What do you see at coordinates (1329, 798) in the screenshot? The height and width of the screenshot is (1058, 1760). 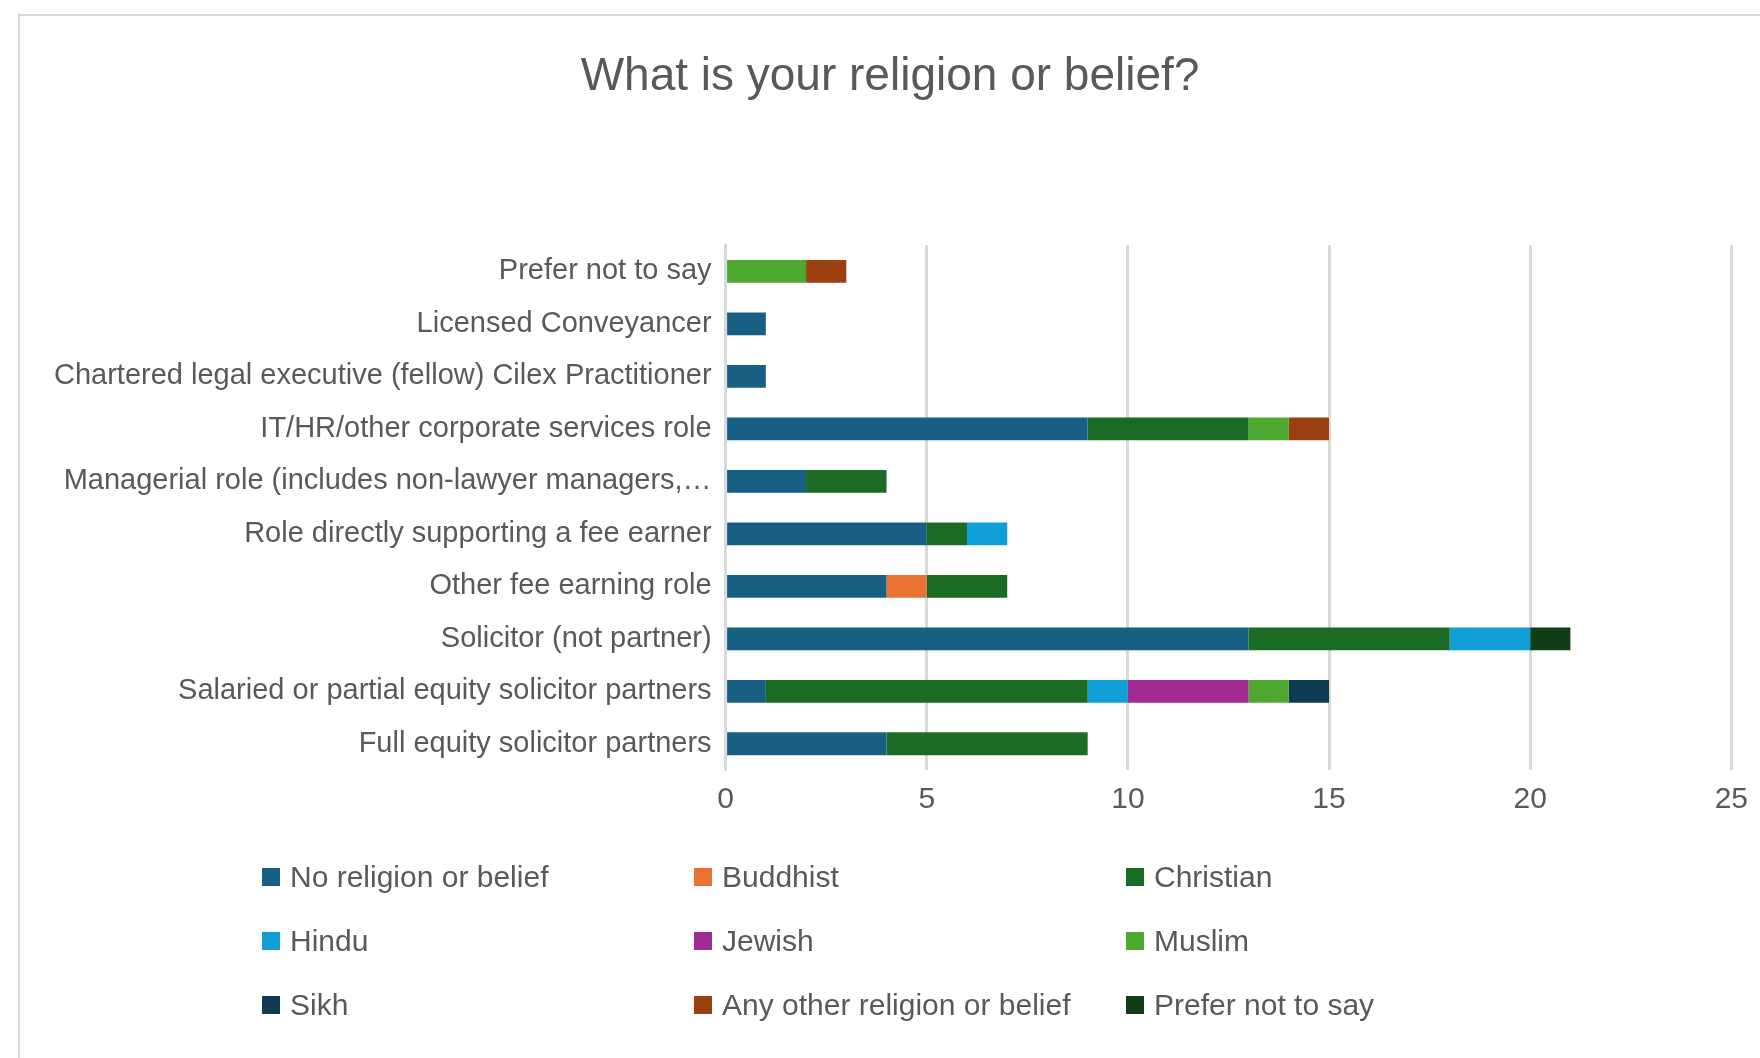 I see `x-tick-label: 15` at bounding box center [1329, 798].